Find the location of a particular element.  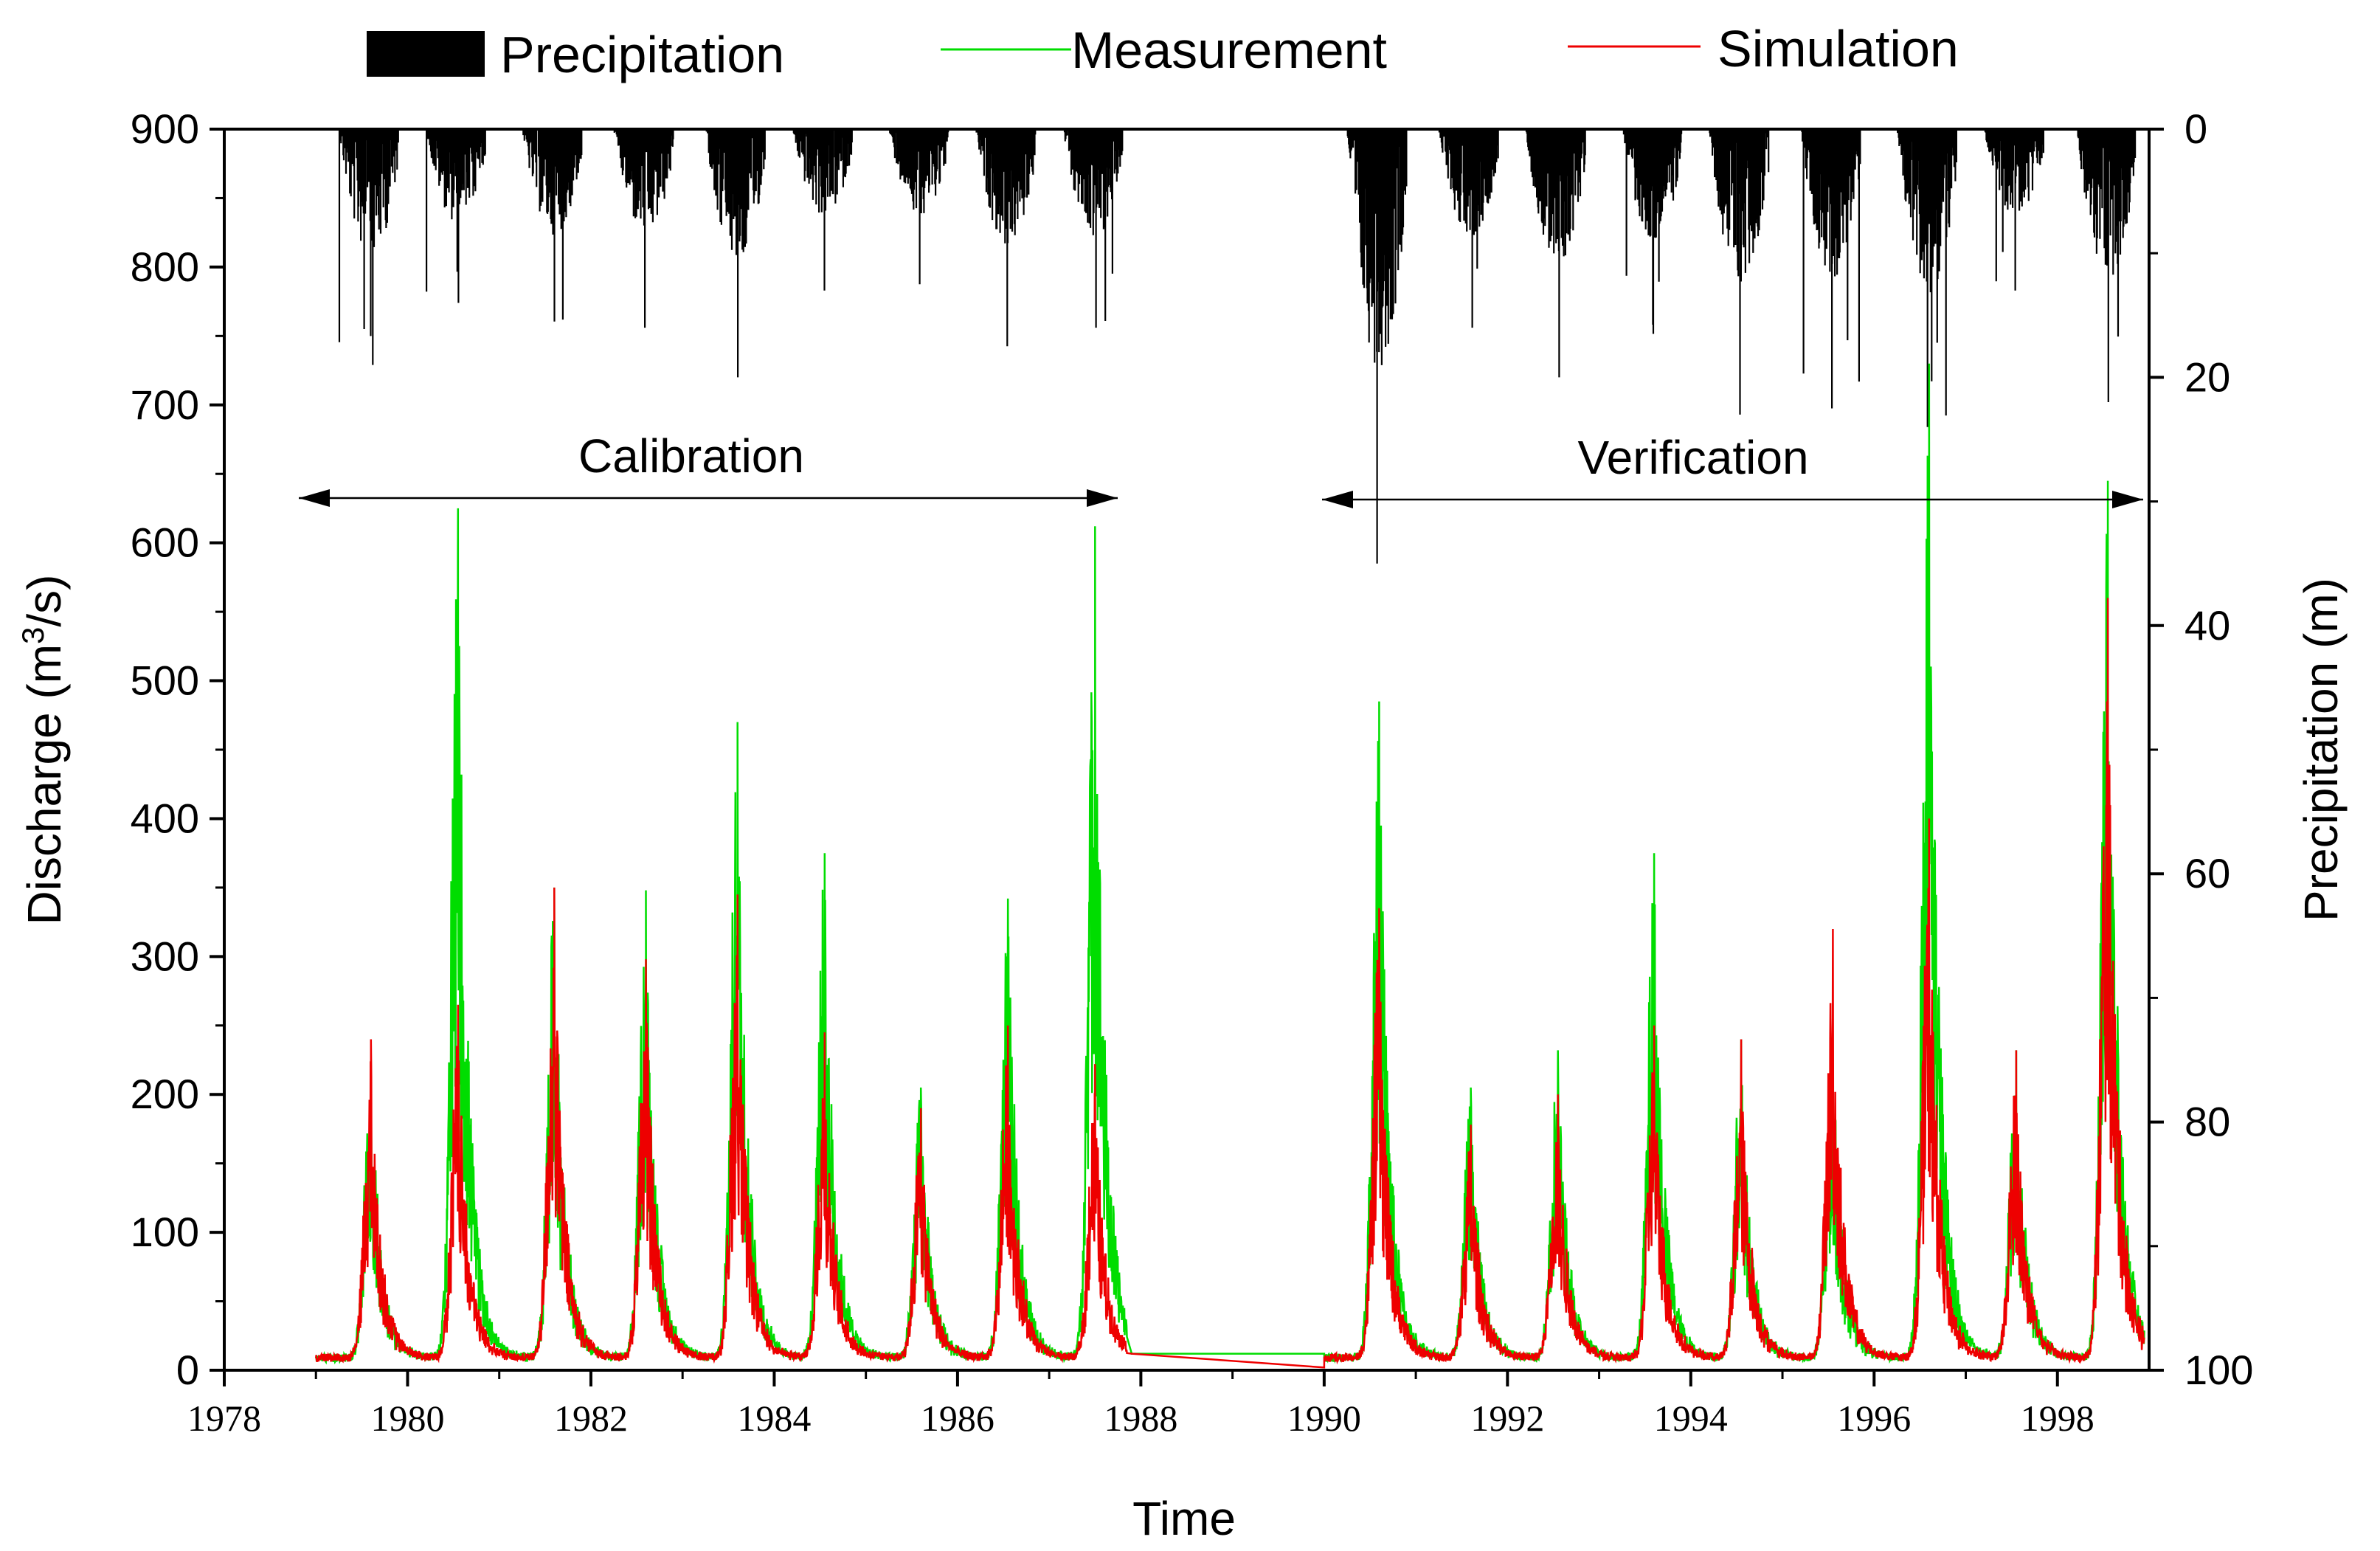

y-axis-left-title-sup: 3 is located at coordinates (32, 635).